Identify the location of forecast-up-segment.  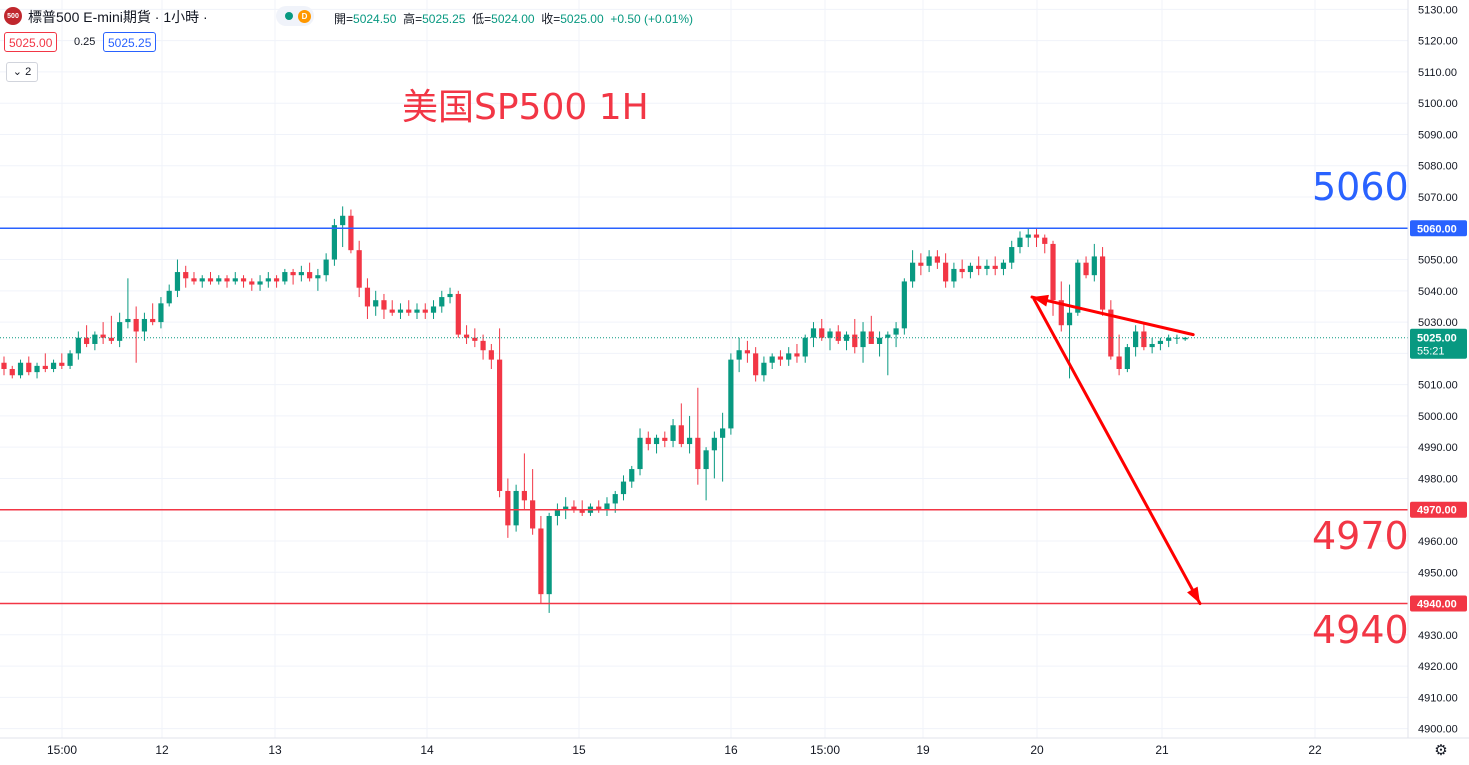
(1112, 316).